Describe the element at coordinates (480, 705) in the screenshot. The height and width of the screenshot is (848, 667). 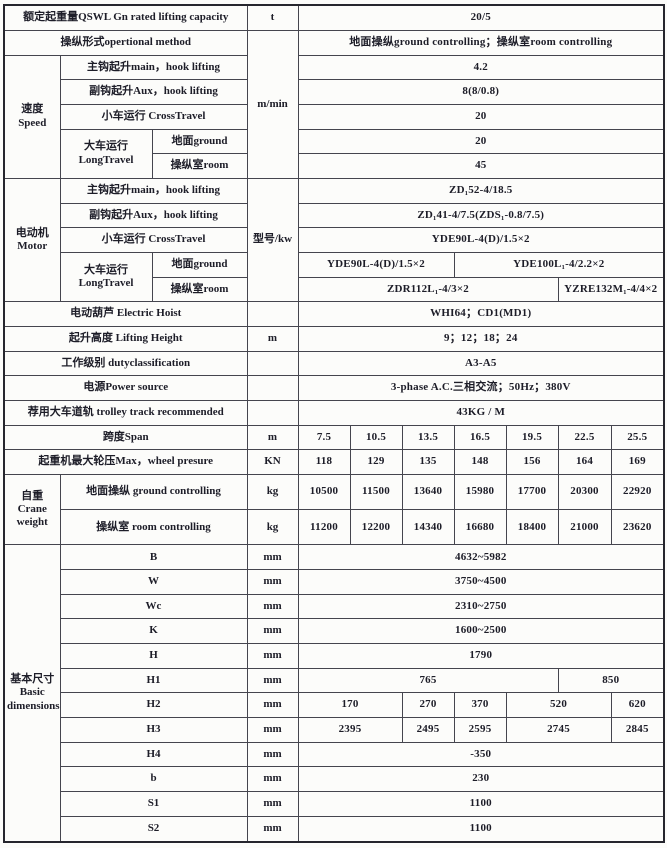
I see `dim-H2-value-3: 370` at that location.